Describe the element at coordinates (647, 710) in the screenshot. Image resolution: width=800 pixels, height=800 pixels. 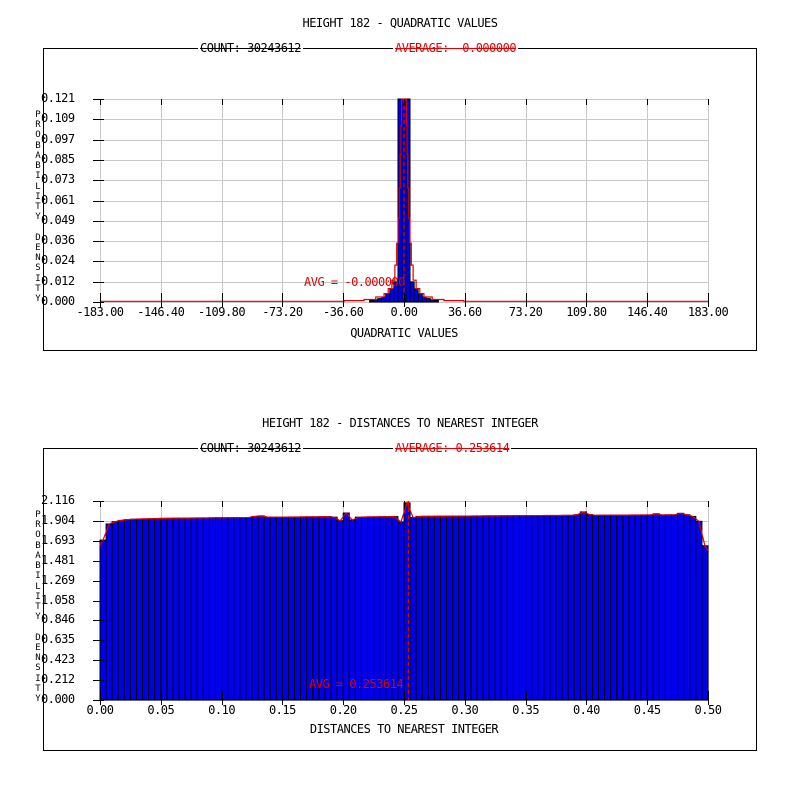
I see `x-tick-label: 0.45` at that location.